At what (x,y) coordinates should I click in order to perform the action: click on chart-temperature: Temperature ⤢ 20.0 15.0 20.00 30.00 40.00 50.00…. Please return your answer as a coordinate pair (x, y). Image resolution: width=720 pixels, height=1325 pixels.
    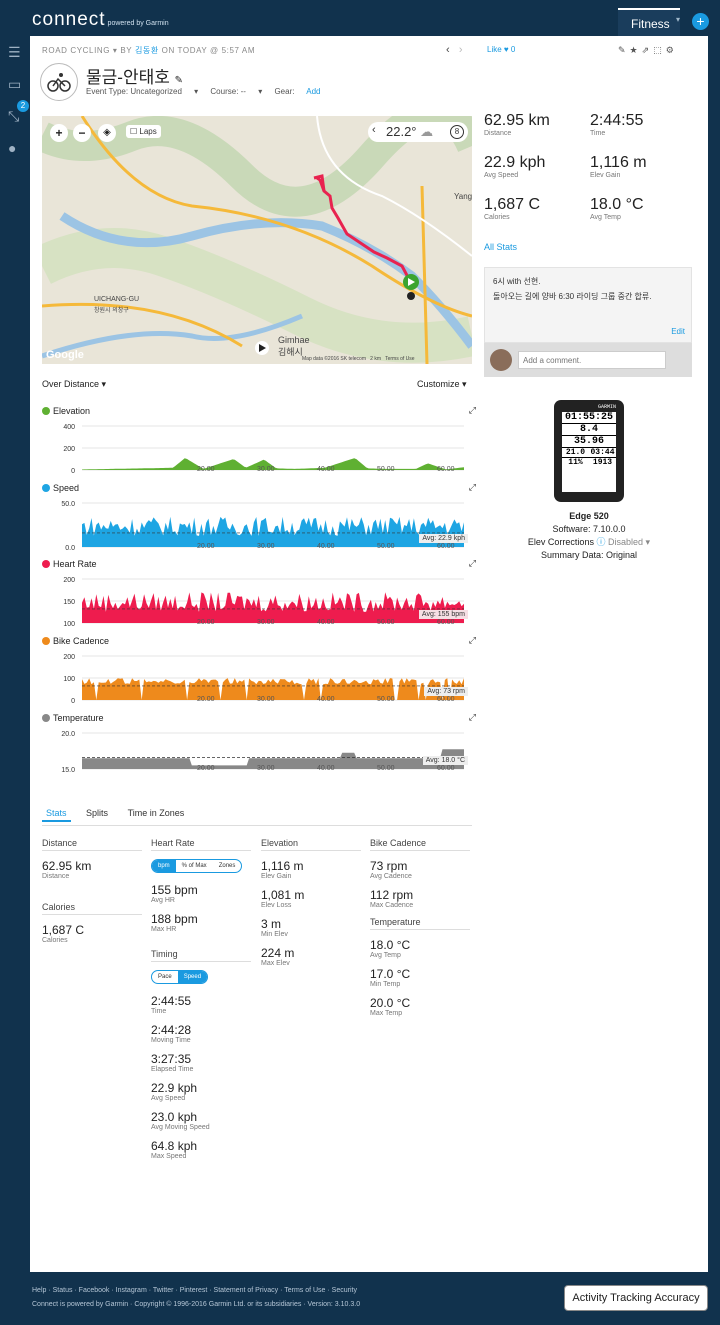
    Looking at the image, I should click on (259, 745).